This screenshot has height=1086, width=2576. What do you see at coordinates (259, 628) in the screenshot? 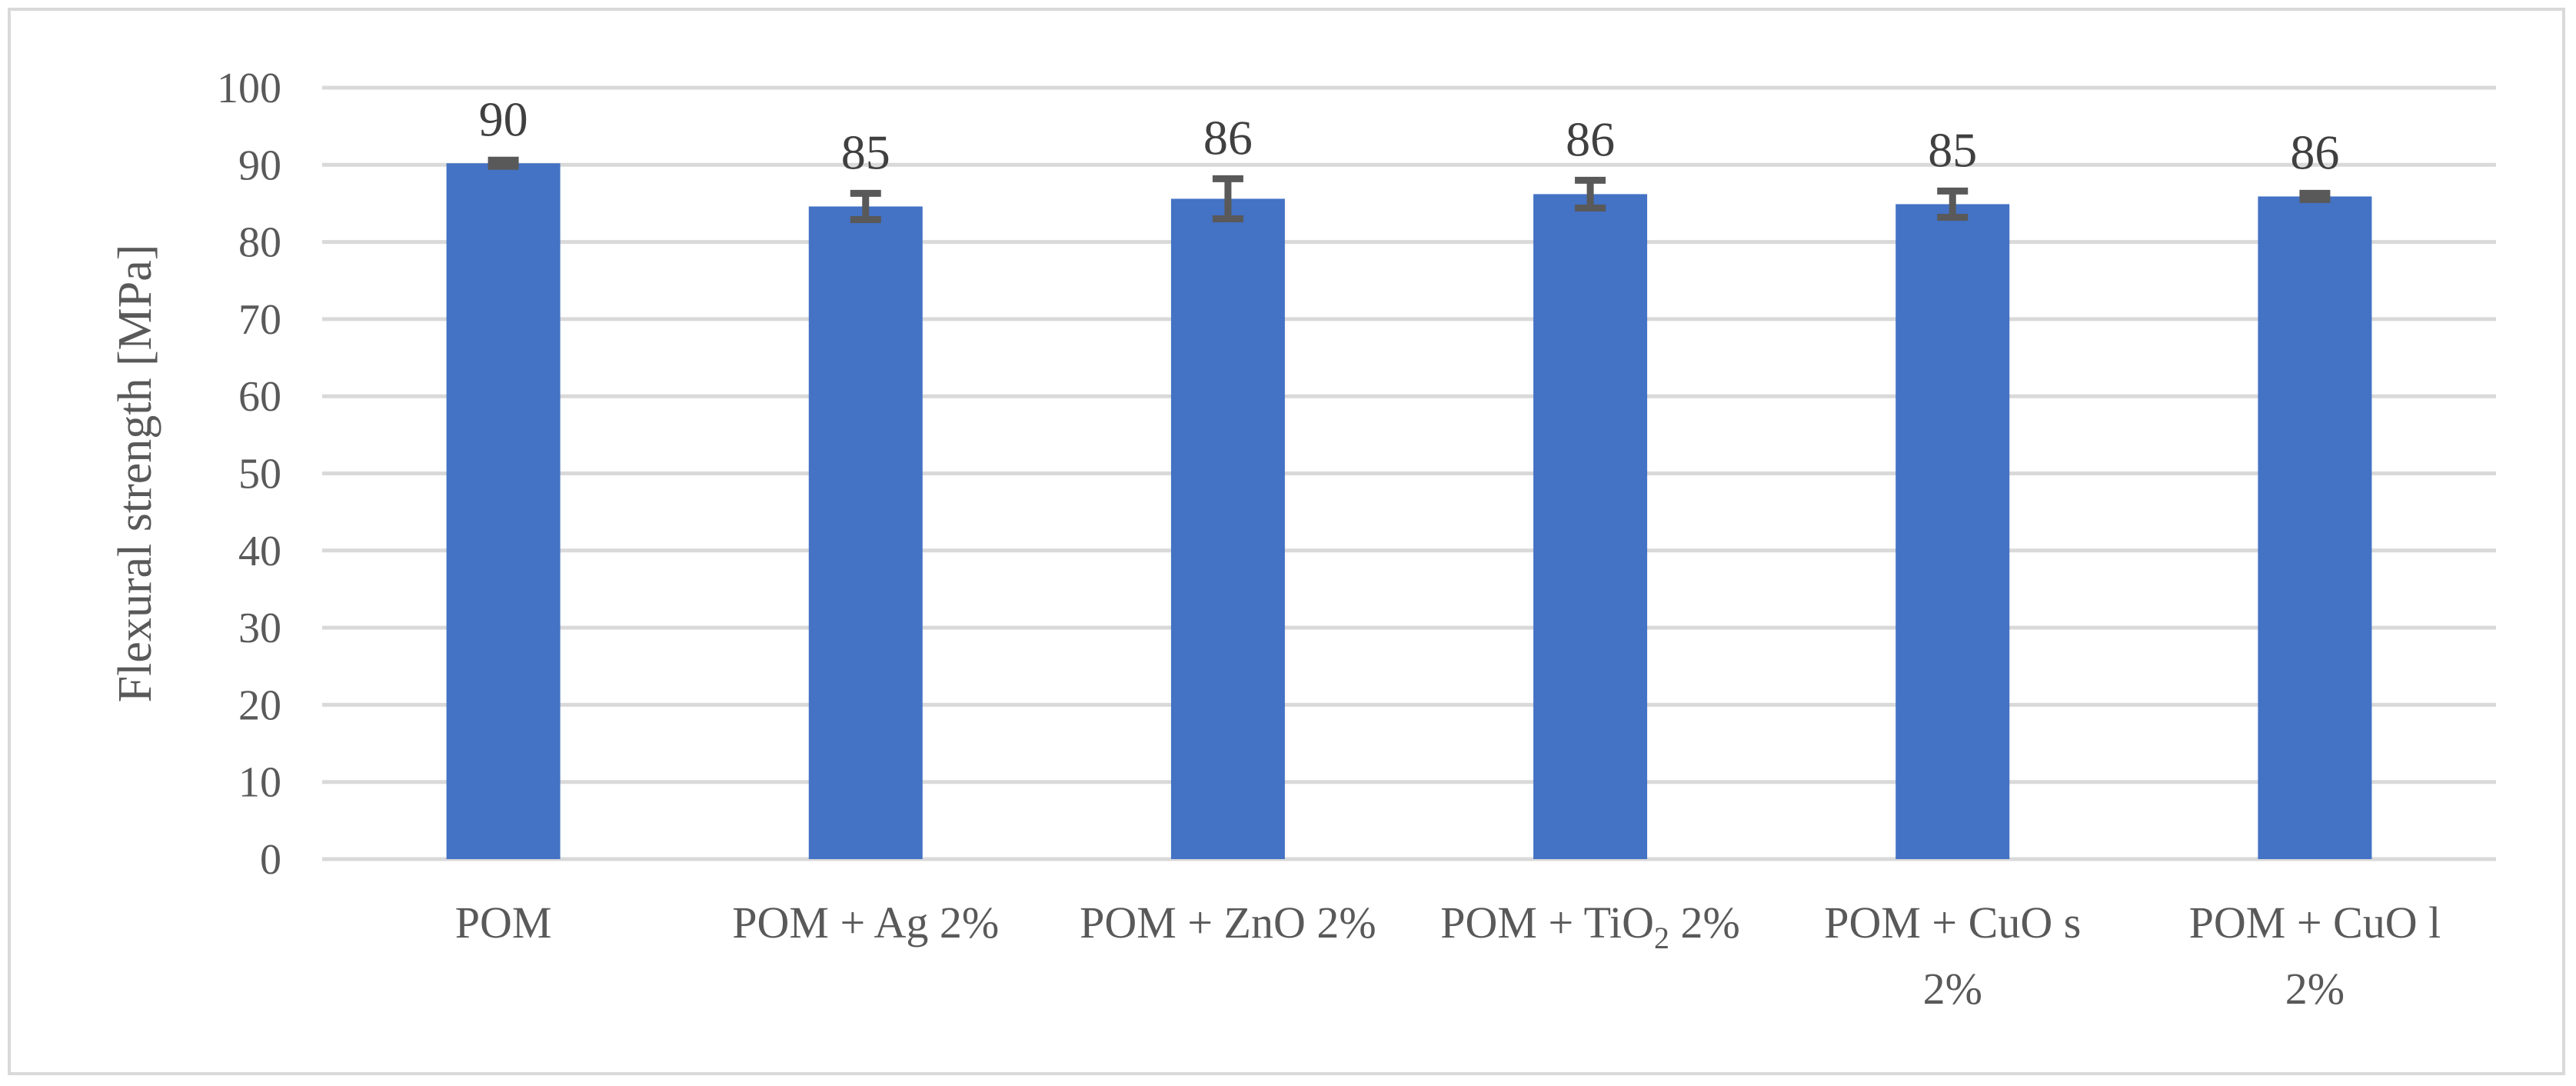
I see `y-tick-label: 30` at bounding box center [259, 628].